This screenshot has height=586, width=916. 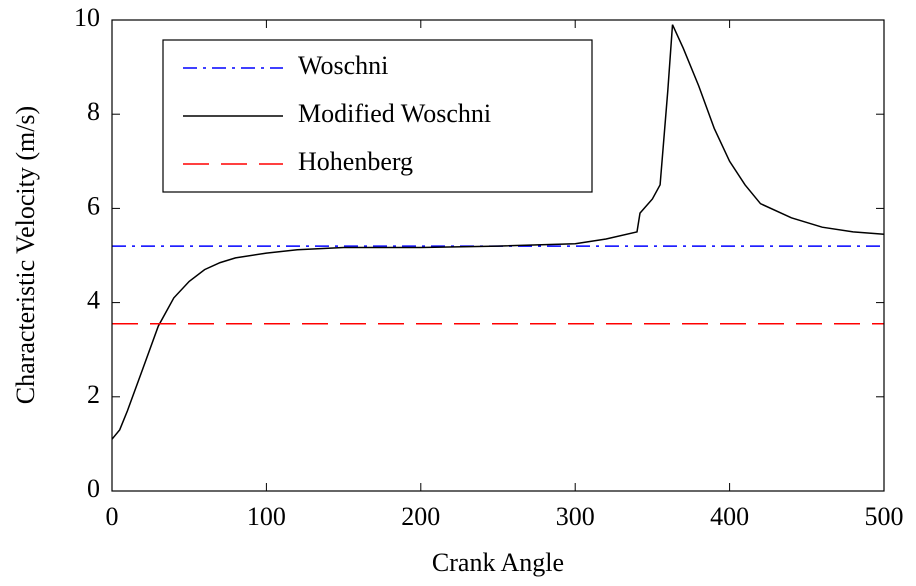 What do you see at coordinates (394, 113) in the screenshot?
I see `legend-label: Modified Woschni` at bounding box center [394, 113].